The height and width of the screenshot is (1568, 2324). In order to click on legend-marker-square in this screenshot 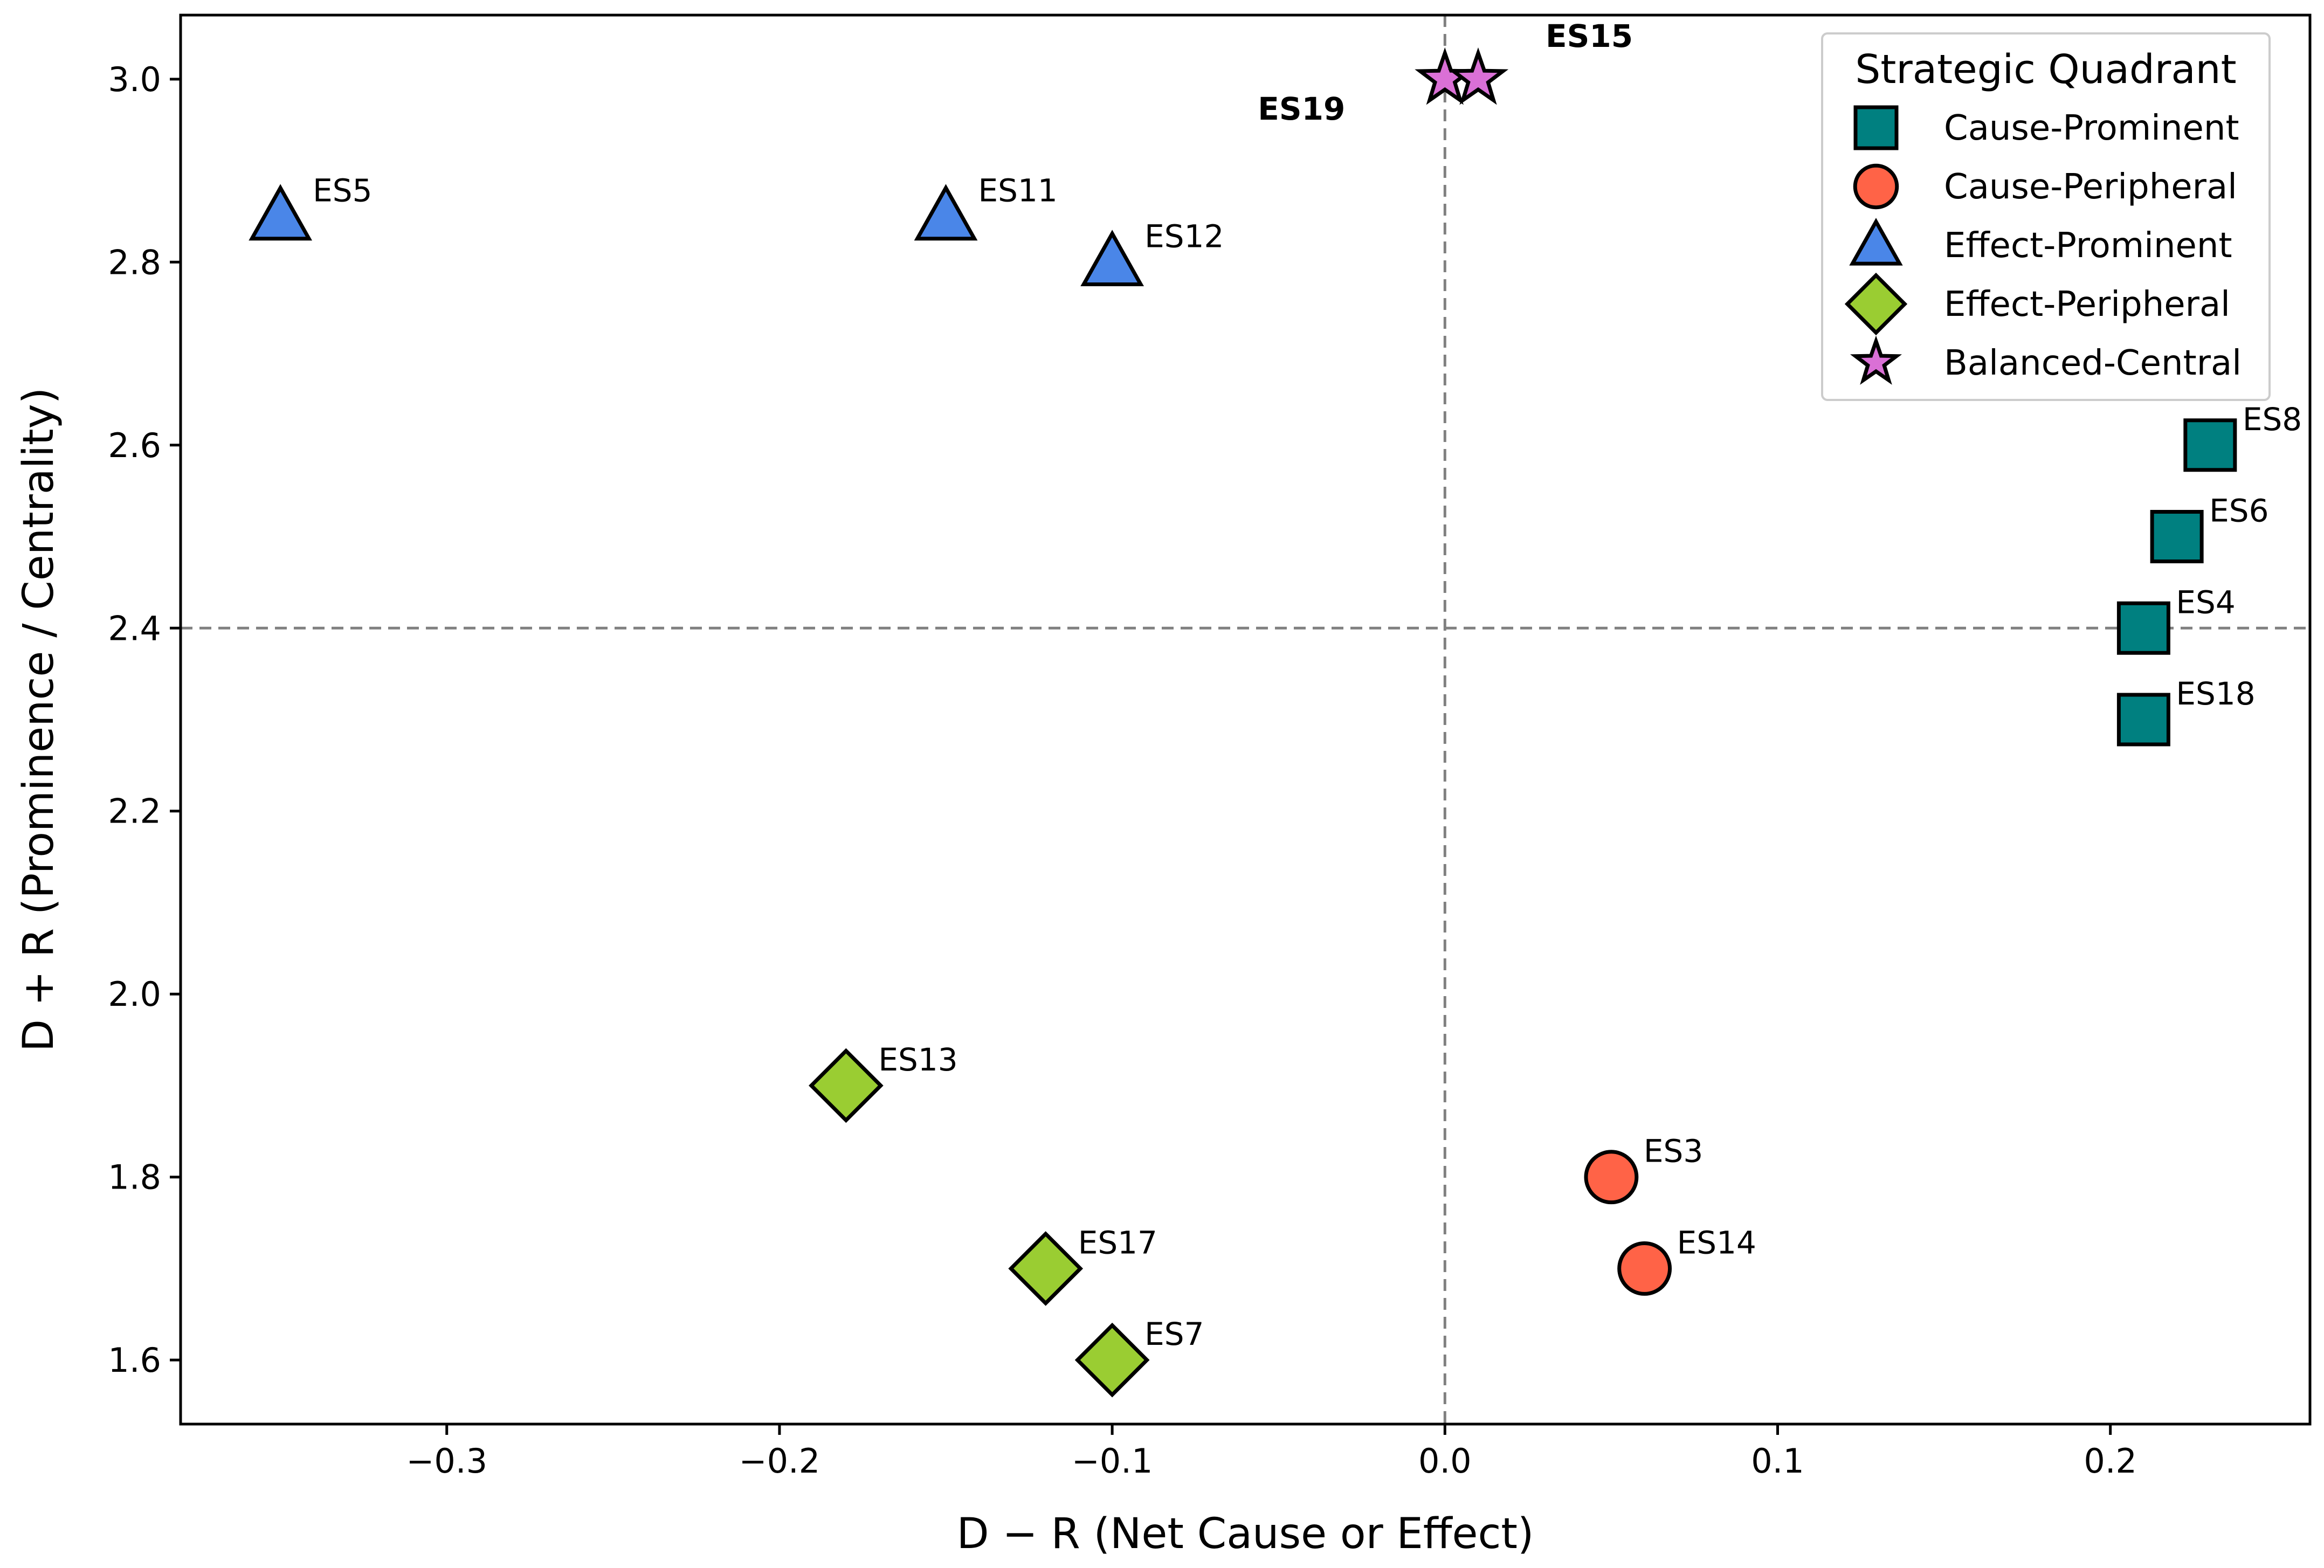, I will do `click(1876, 127)`.